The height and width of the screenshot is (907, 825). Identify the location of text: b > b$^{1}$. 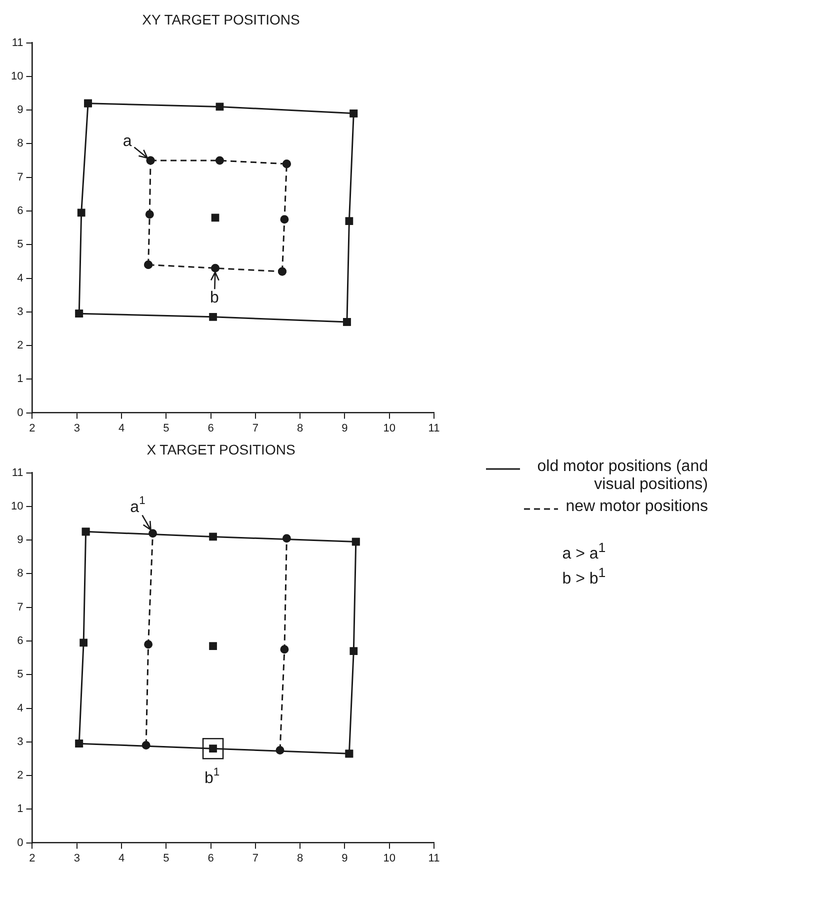
(584, 577).